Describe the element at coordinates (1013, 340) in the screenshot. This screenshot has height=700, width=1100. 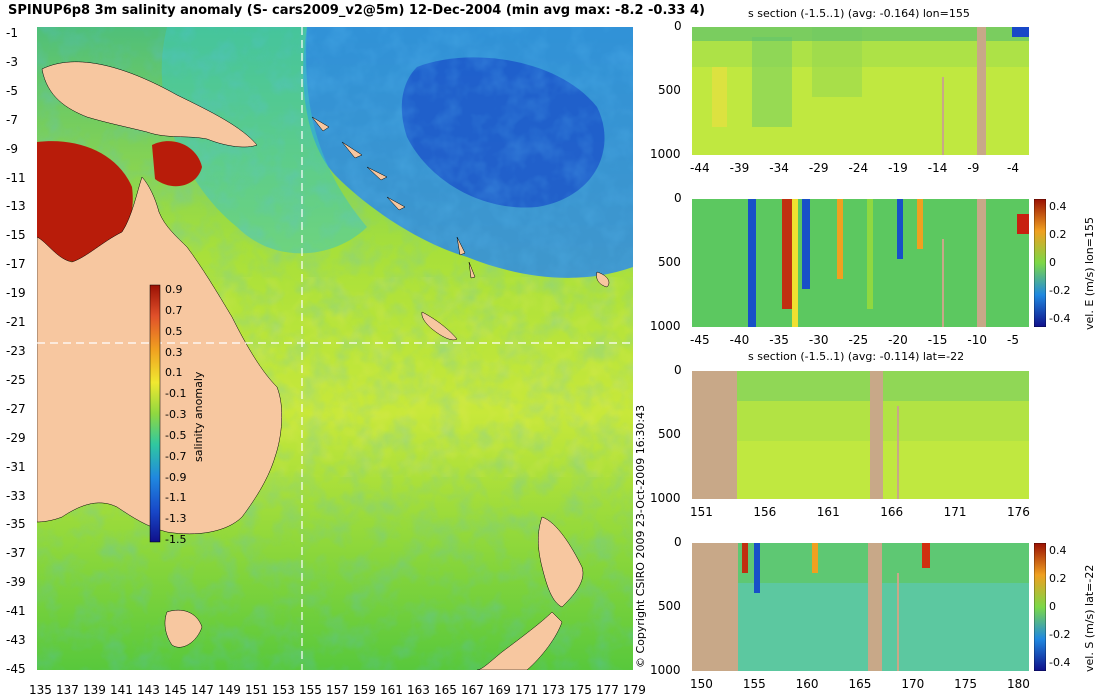
I see `panel-1-x-tick: -5` at that location.